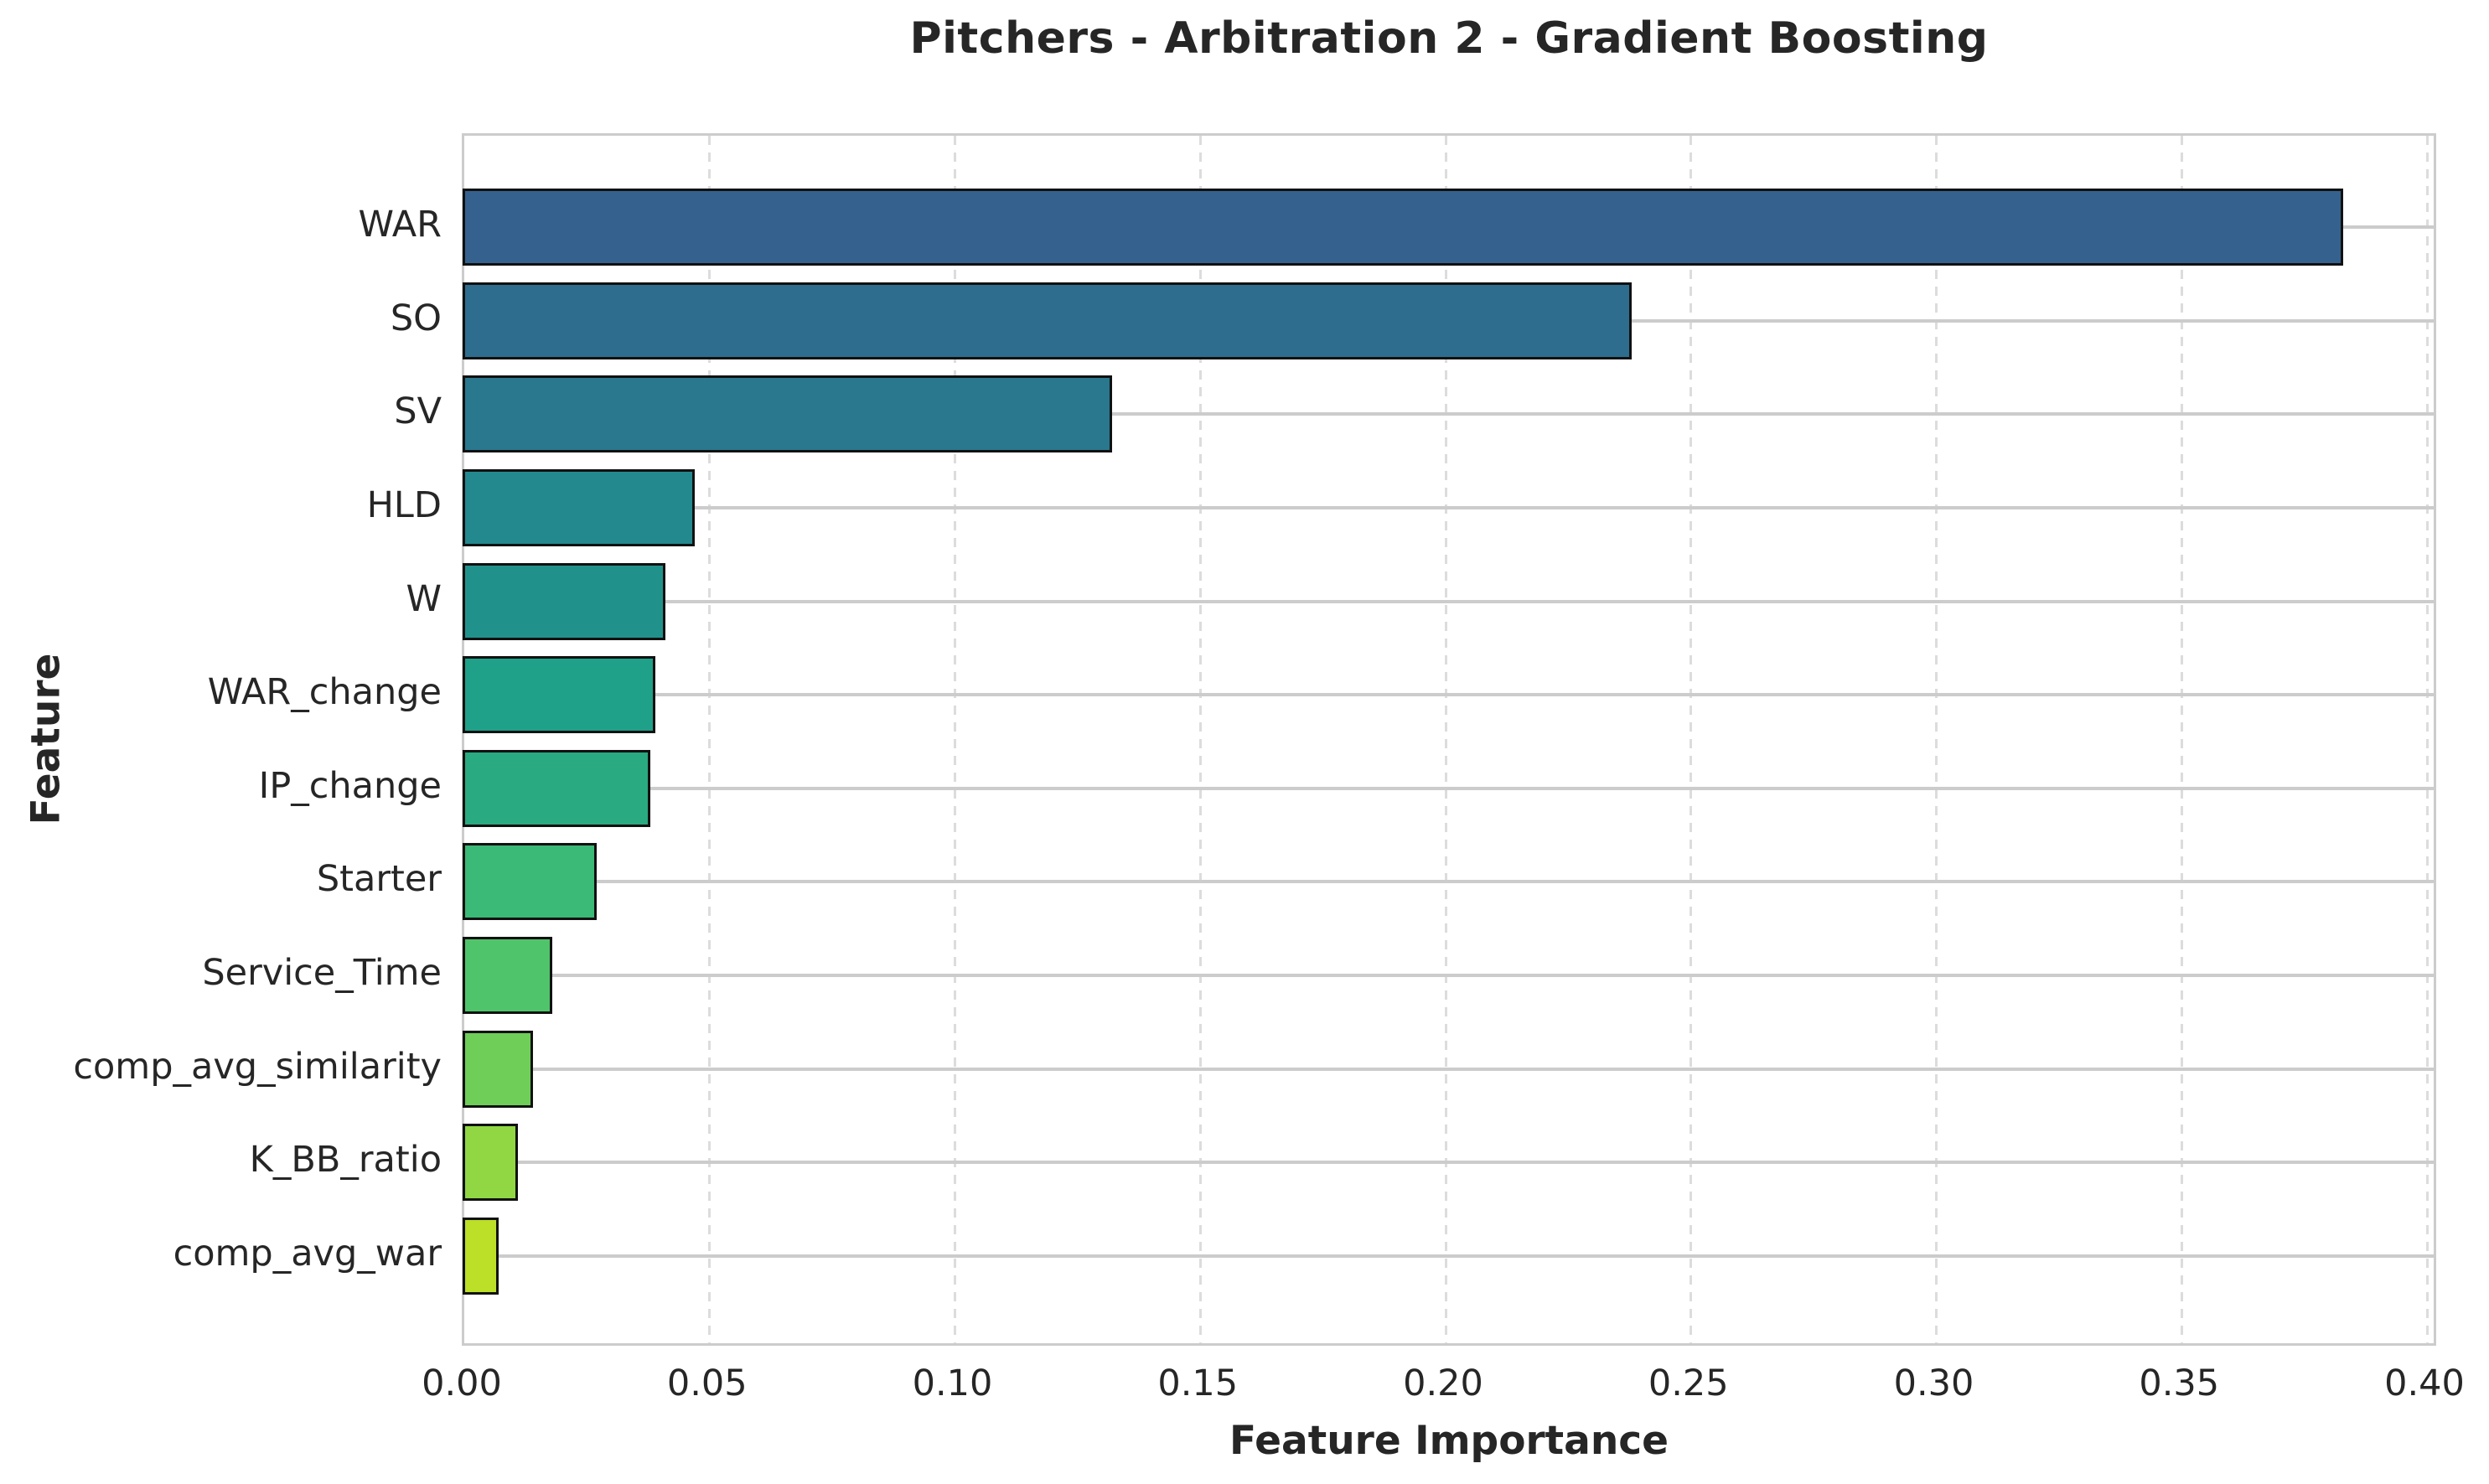 The width and height of the screenshot is (2489, 1484). I want to click on x-axis-label: Feature Importance, so click(1449, 1441).